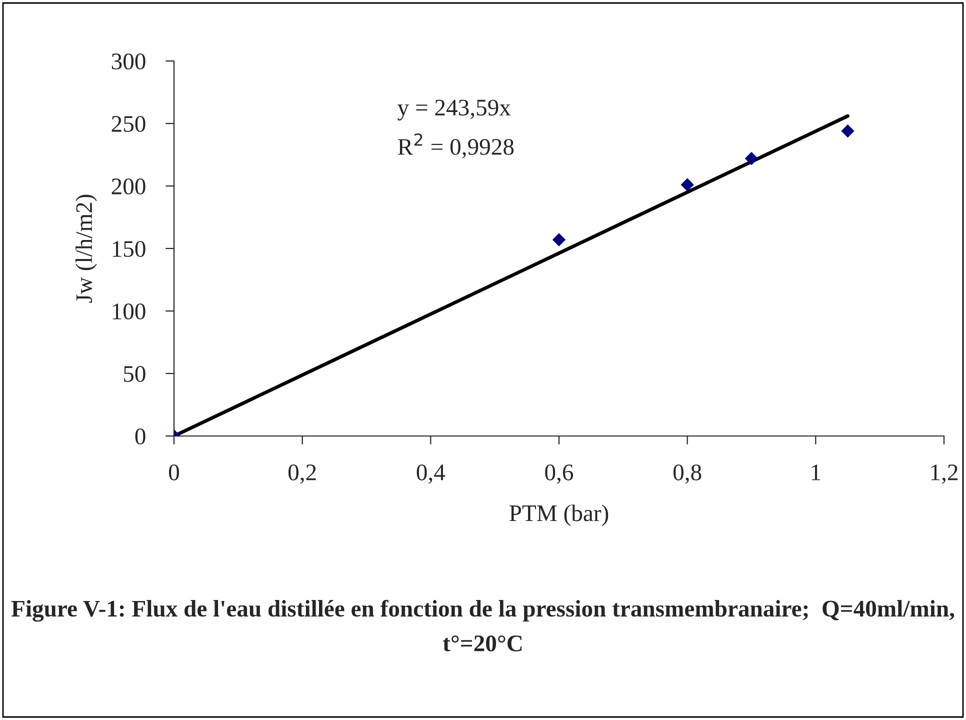  What do you see at coordinates (482, 626) in the screenshot?
I see `text: Figure V-1: Flux de l'eau distillée en fonction de la pression transmembranaire; Q=40ml/min, t°=20°C` at bounding box center [482, 626].